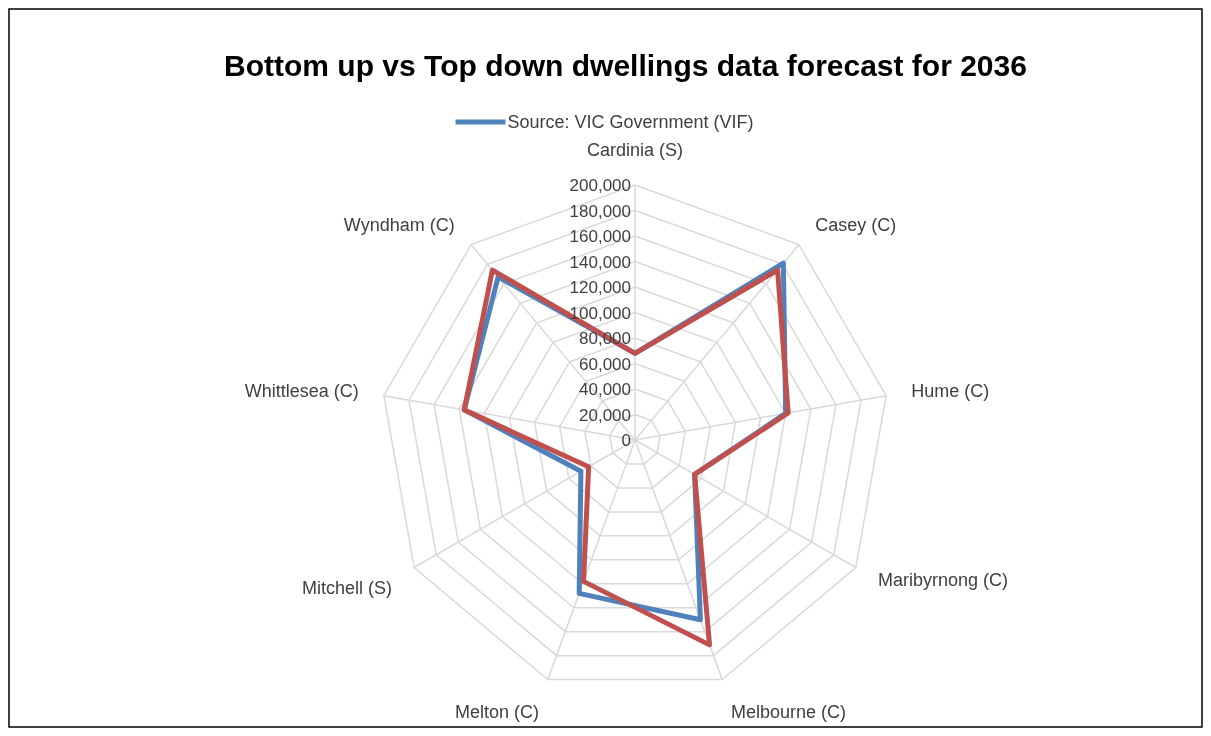  Describe the element at coordinates (600, 313) in the screenshot. I see `y-tick-label: 100,000` at that location.